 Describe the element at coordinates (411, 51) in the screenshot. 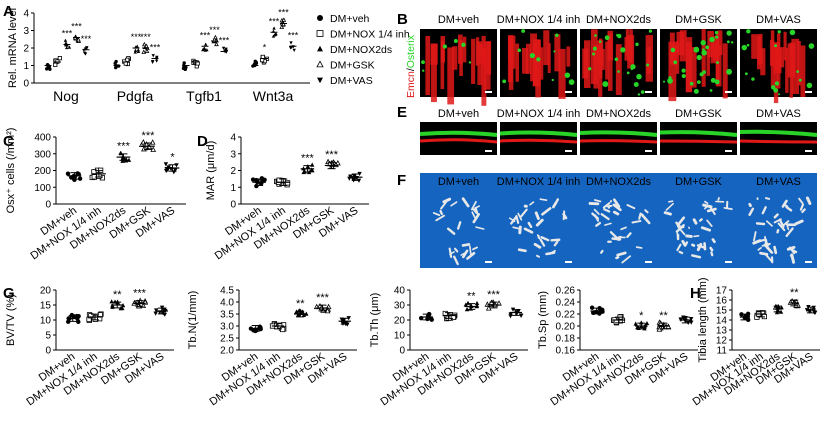

I see `stain-label-osterix: Osterix` at that location.